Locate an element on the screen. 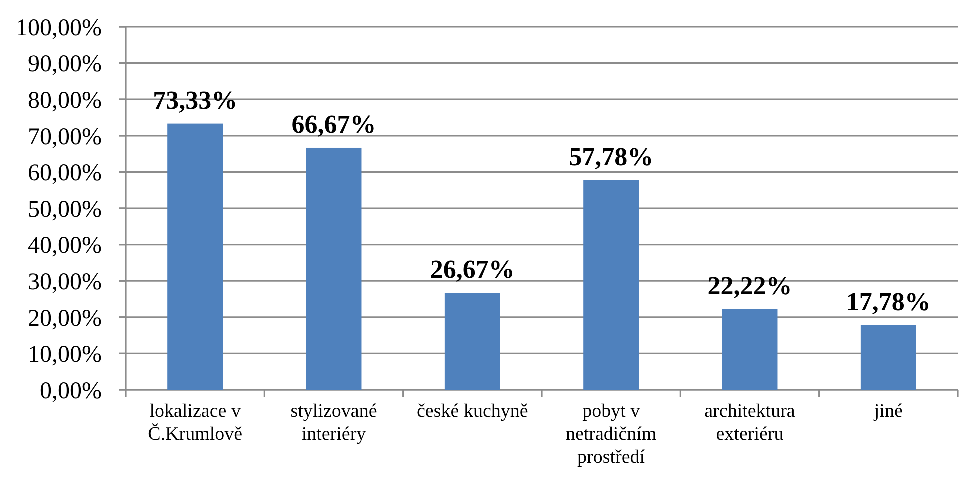 The height and width of the screenshot is (477, 962). y-tick-label: 80,00% is located at coordinates (65, 101).